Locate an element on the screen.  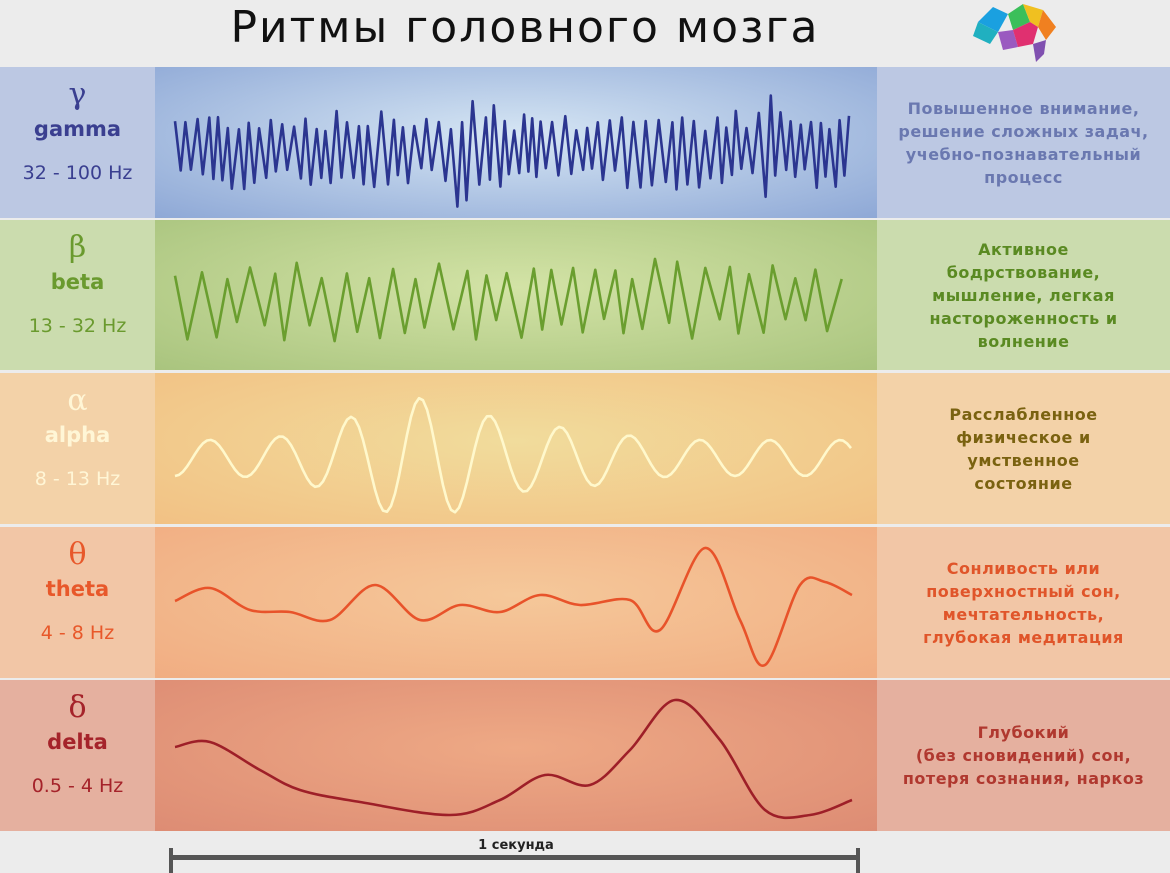
brain-logo-icon is located at coordinates (1014, 33).